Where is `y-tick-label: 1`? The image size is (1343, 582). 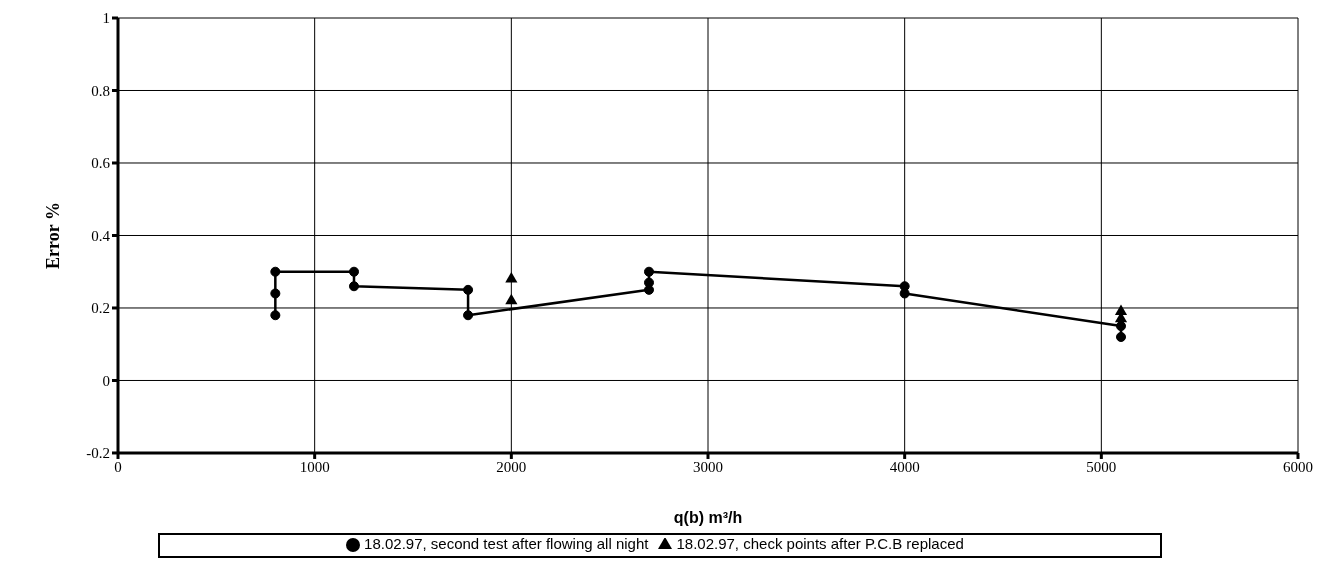
y-tick-label: 1 is located at coordinates (106, 18).